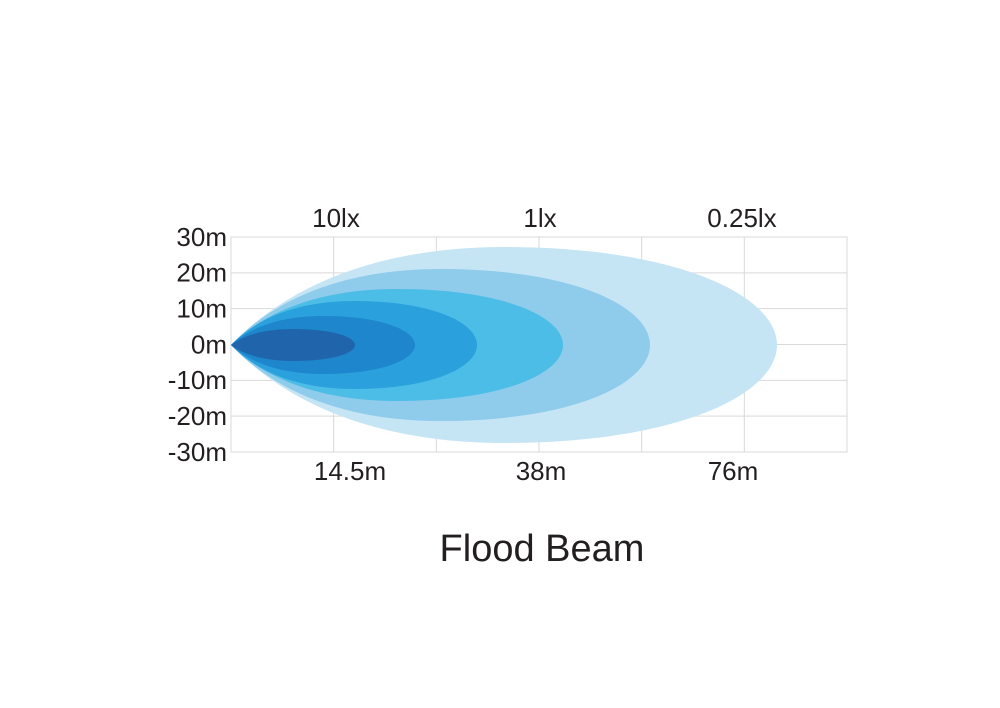 Image resolution: width=1000 pixels, height=708 pixels. What do you see at coordinates (197, 416) in the screenshot?
I see `y-axis-label: -20m` at bounding box center [197, 416].